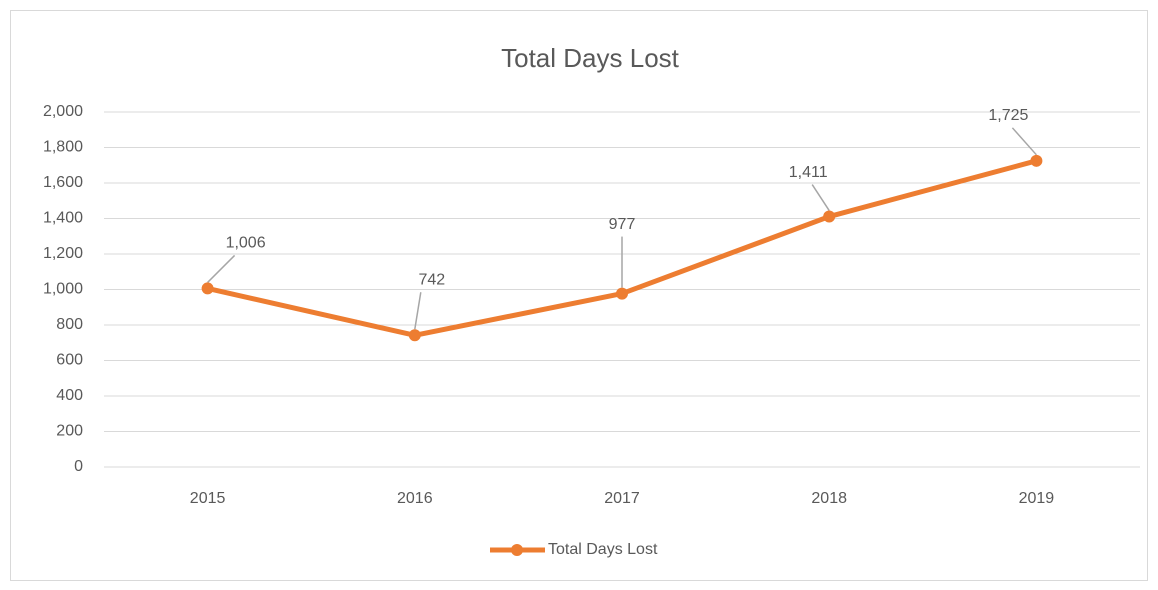  I want to click on x-tick-label: 2015, so click(208, 498).